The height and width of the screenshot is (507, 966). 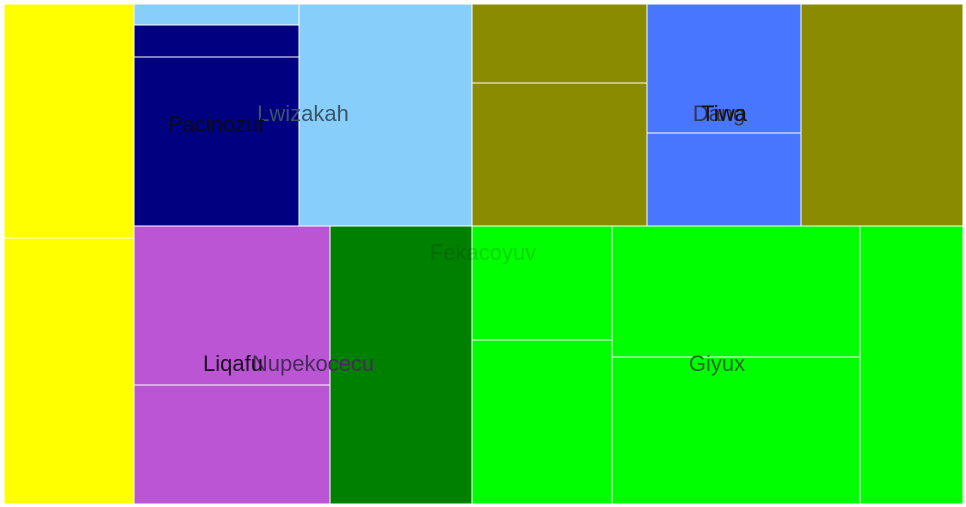 What do you see at coordinates (233, 363) in the screenshot?
I see `treemap-label-liqafu: Liqafu` at bounding box center [233, 363].